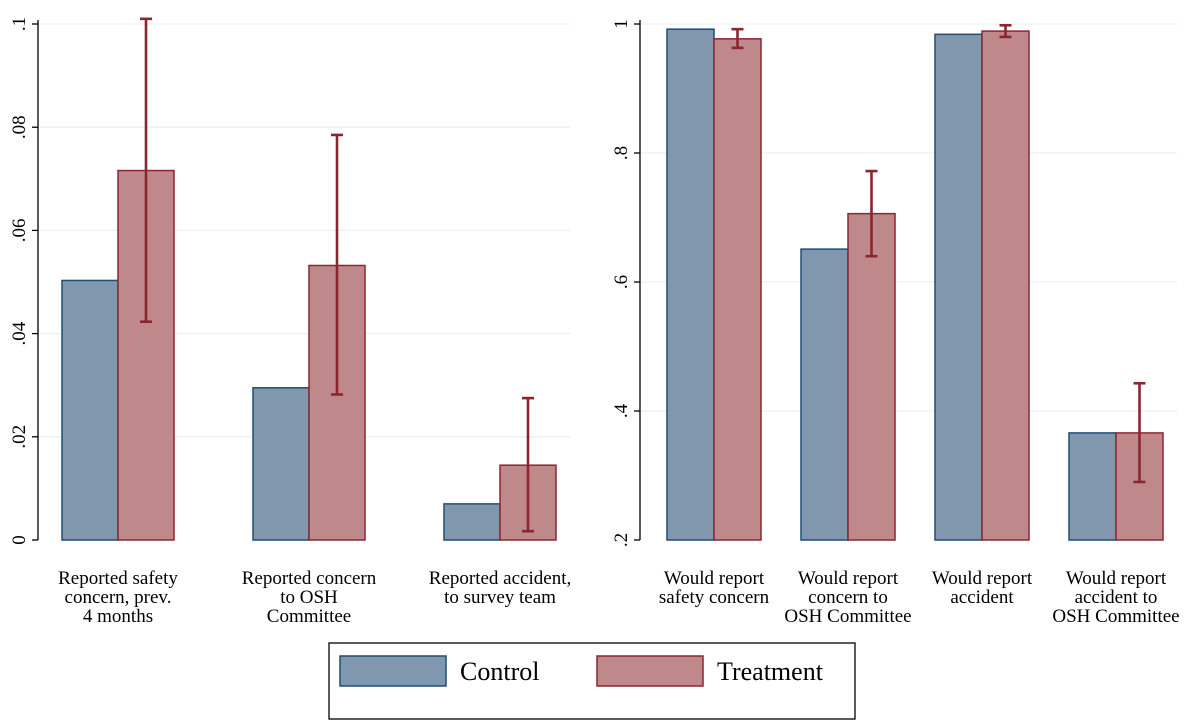 The height and width of the screenshot is (723, 1193). What do you see at coordinates (621, 24) in the screenshot?
I see `y-tick-label: 1` at bounding box center [621, 24].